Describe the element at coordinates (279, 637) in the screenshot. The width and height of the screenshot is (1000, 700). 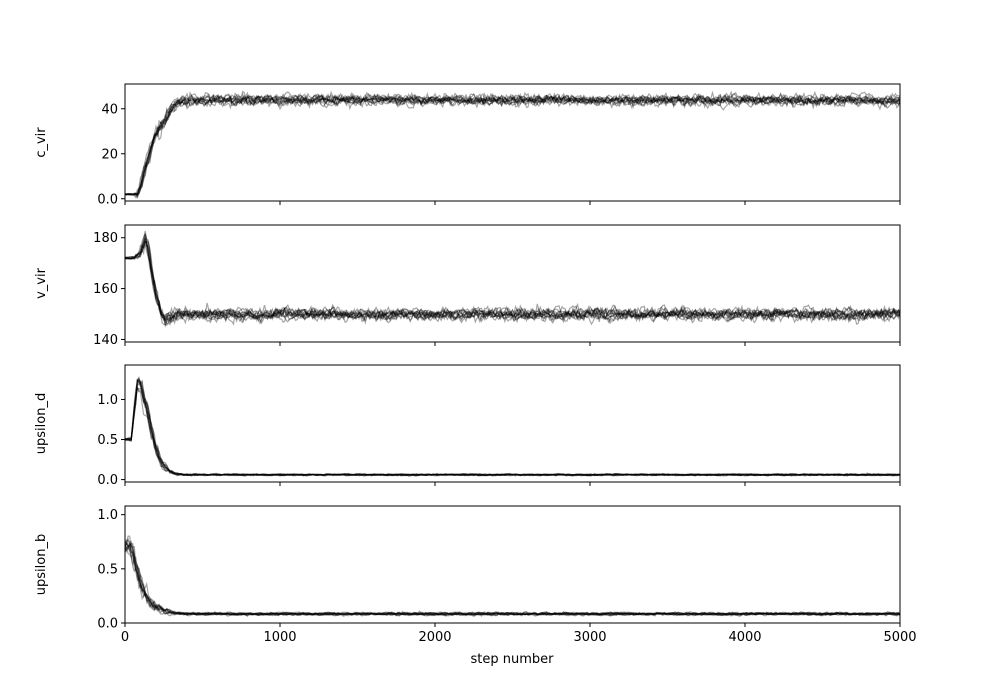
I see `x-tick-label: 1000` at that location.